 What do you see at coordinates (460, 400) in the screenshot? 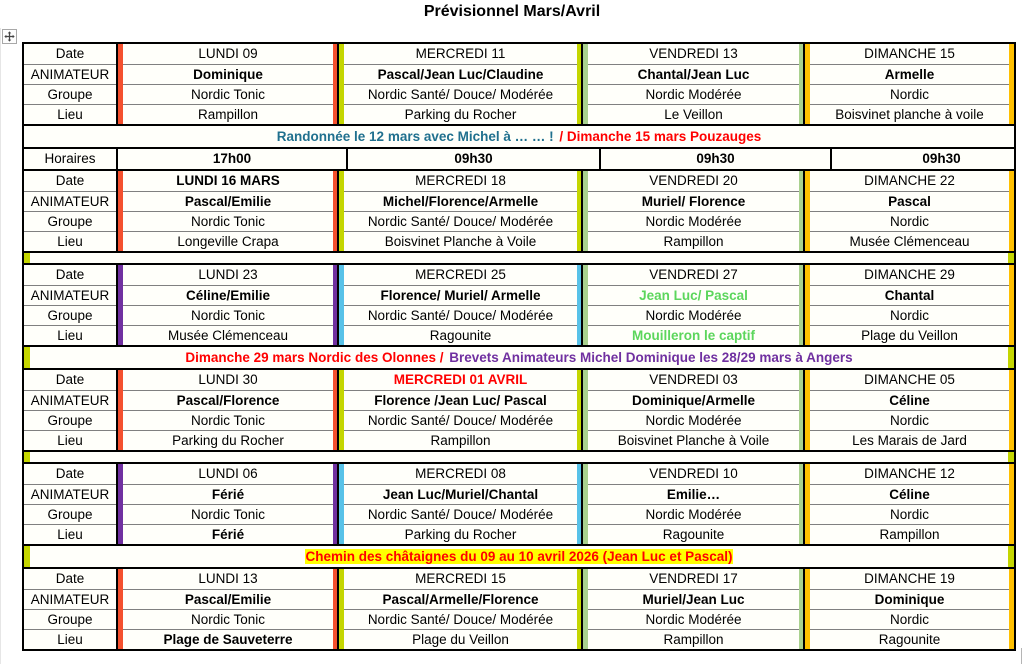
I see `animateur-cell: Florence /Jean Luc/ Pascal` at bounding box center [460, 400].